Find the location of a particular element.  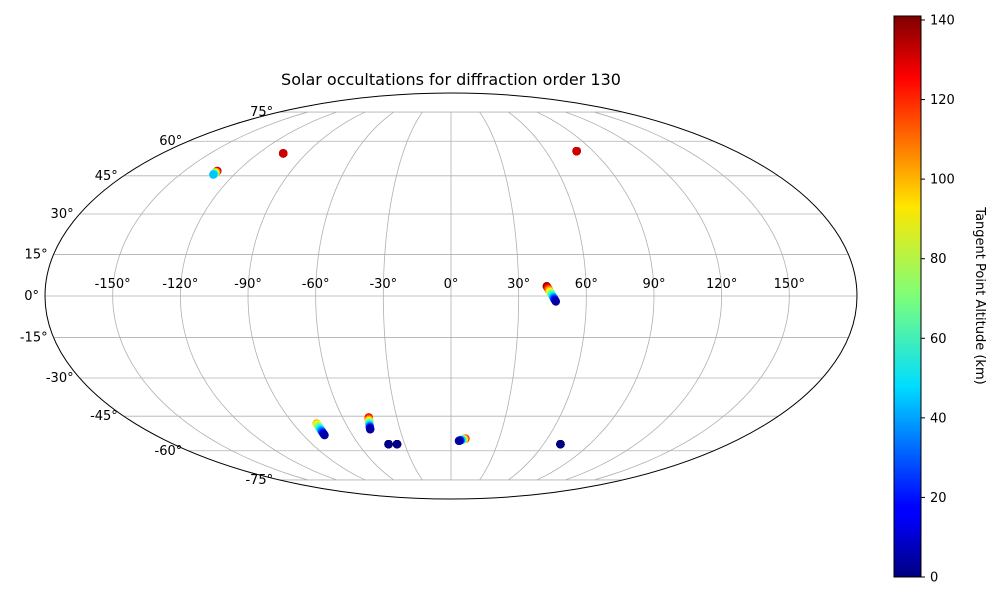

longitude-tick-label: -30° is located at coordinates (383, 284).